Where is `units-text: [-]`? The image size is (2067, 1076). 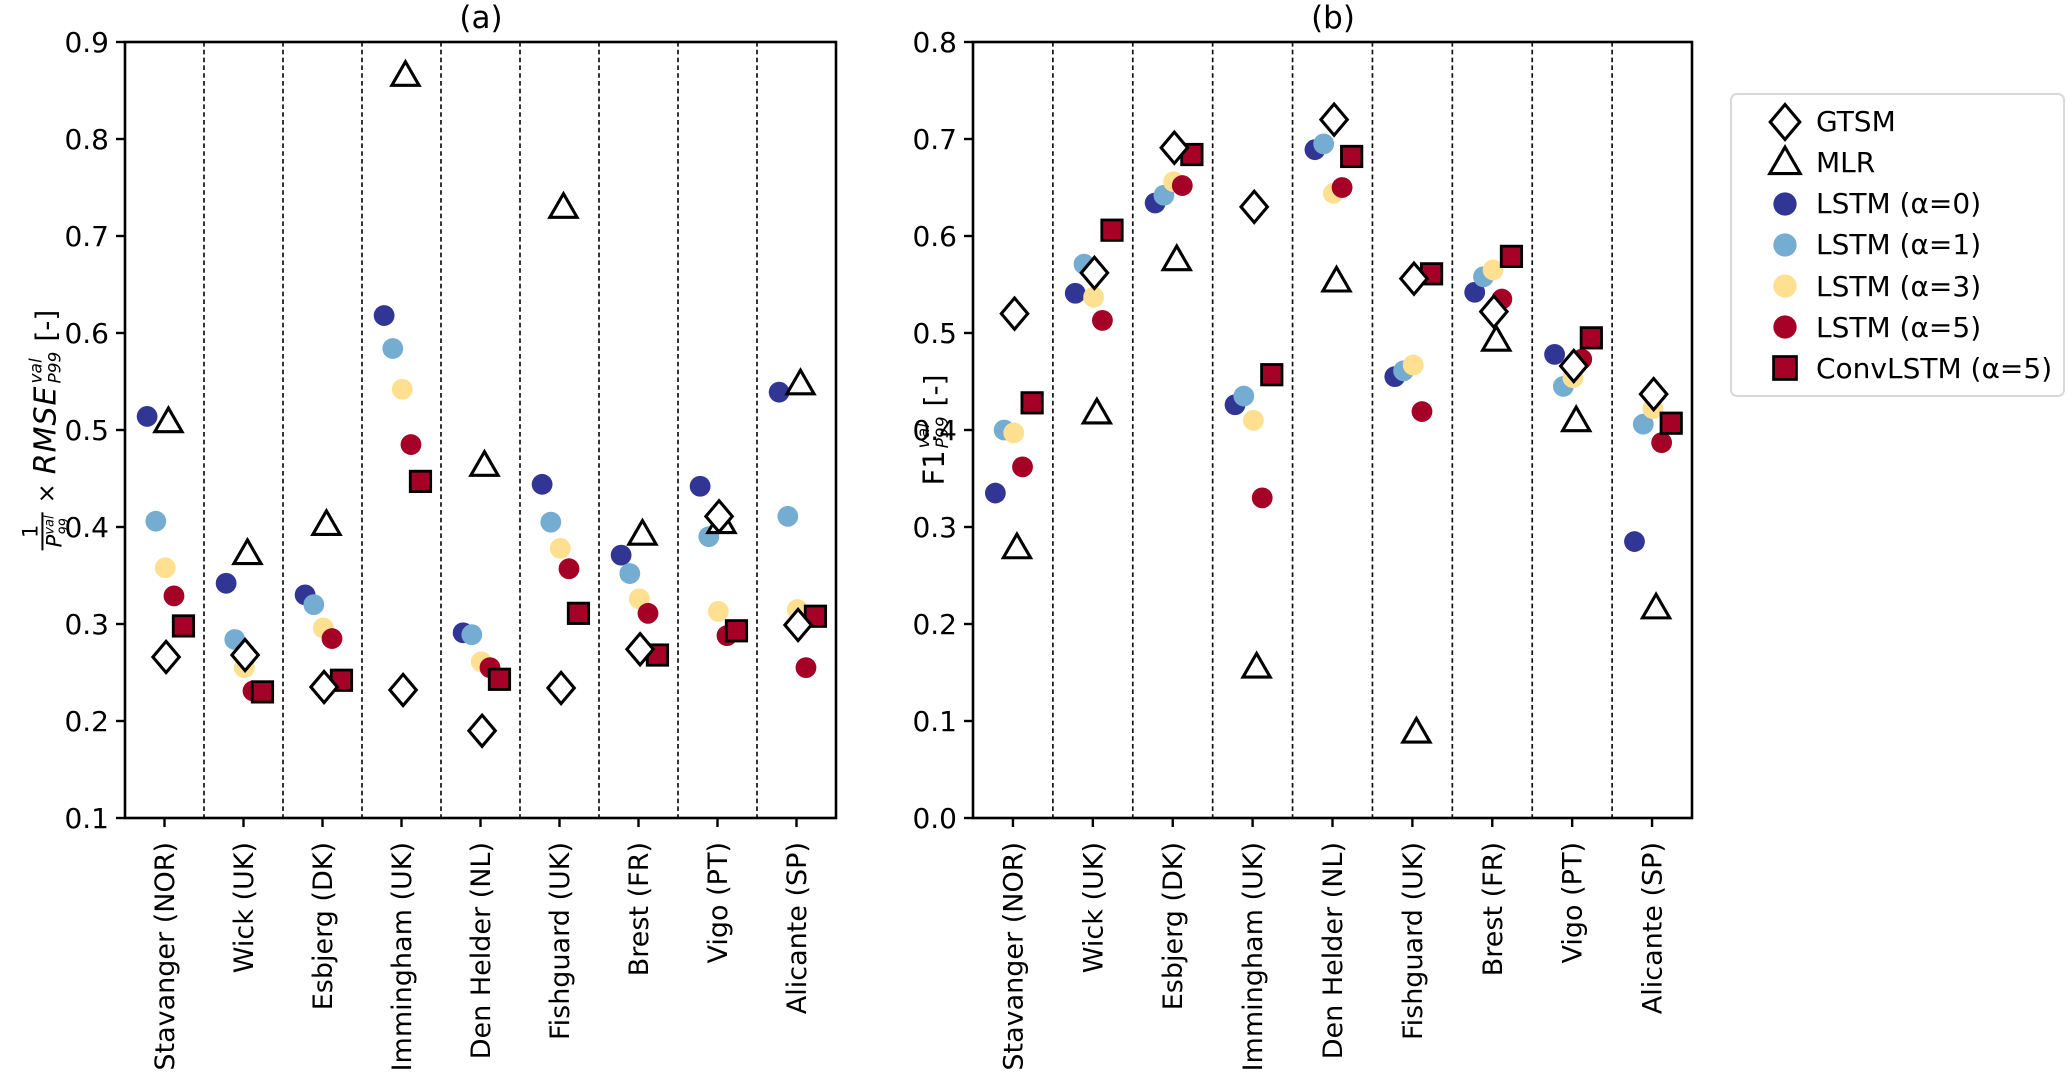 units-text: [-] is located at coordinates (46, 325).